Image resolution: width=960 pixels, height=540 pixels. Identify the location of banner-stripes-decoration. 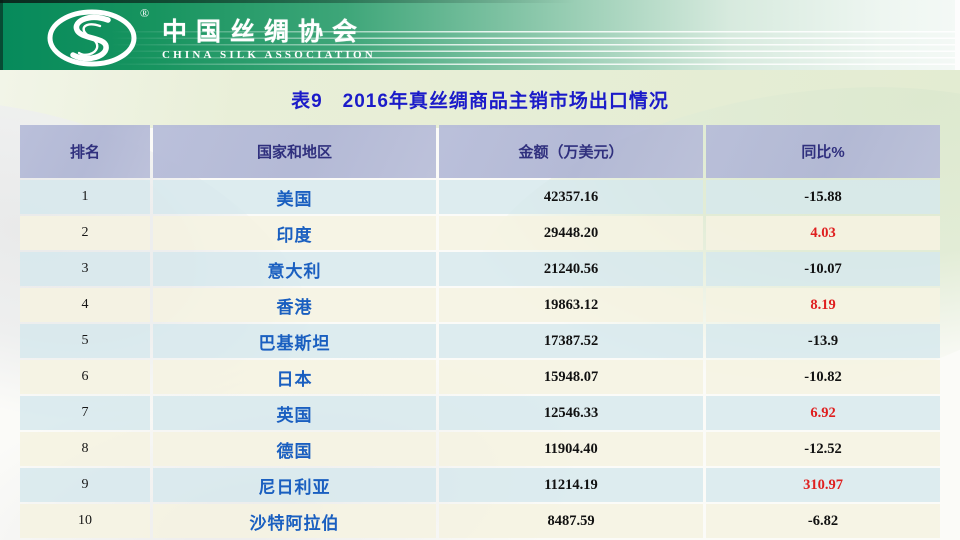
(532, 49).